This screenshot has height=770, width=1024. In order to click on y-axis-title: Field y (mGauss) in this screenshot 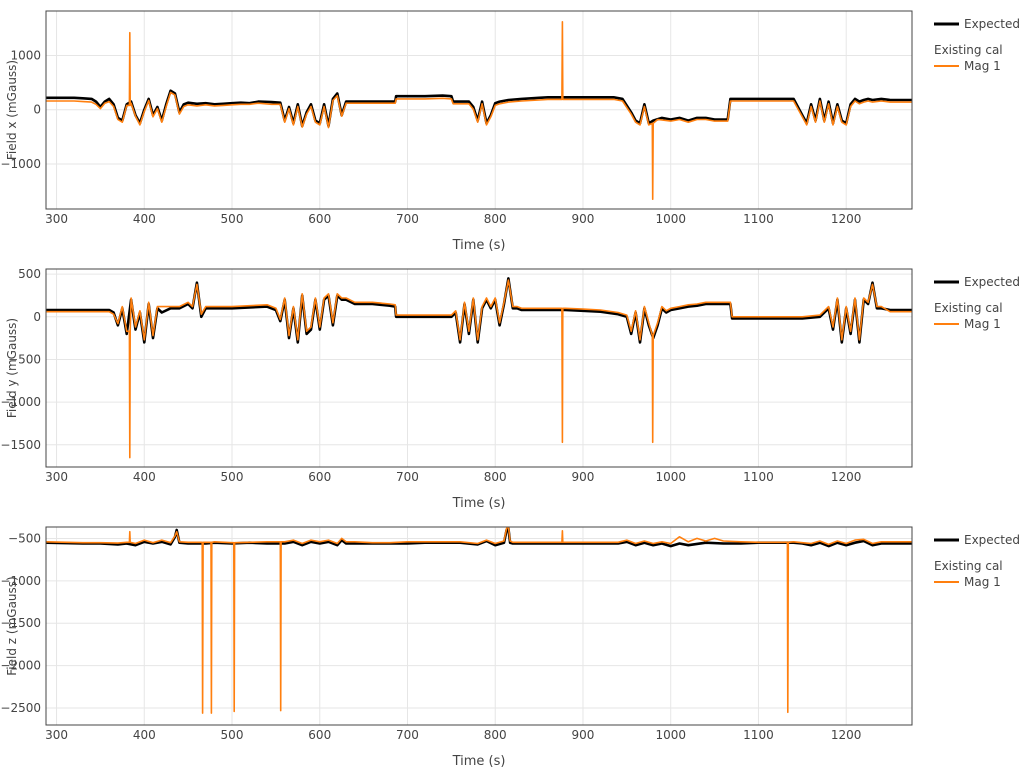, I will do `click(12, 368)`.